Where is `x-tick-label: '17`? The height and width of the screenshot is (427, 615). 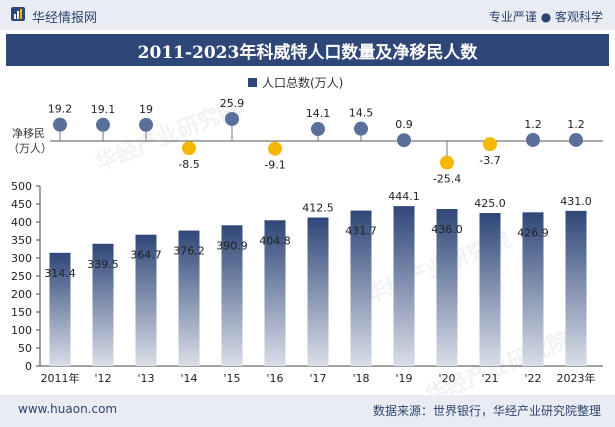
x-tick-label: '17 is located at coordinates (317, 378).